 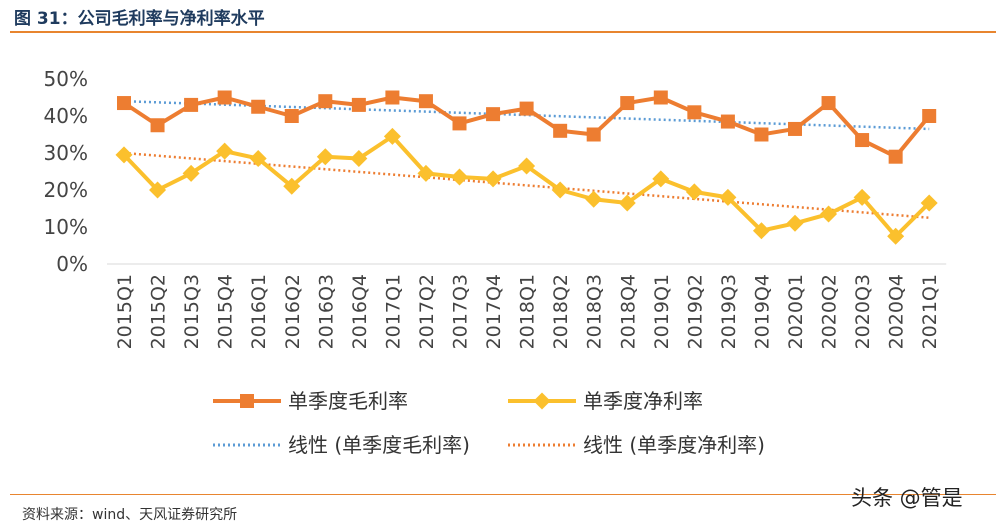 What do you see at coordinates (643, 401) in the screenshot?
I see `legend-label: 单季度净利率` at bounding box center [643, 401].